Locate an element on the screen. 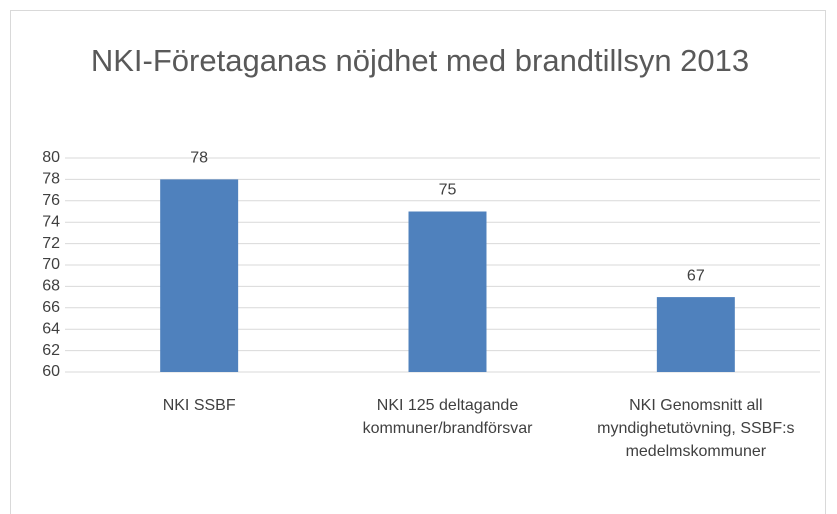  data-label: 78 is located at coordinates (199, 158).